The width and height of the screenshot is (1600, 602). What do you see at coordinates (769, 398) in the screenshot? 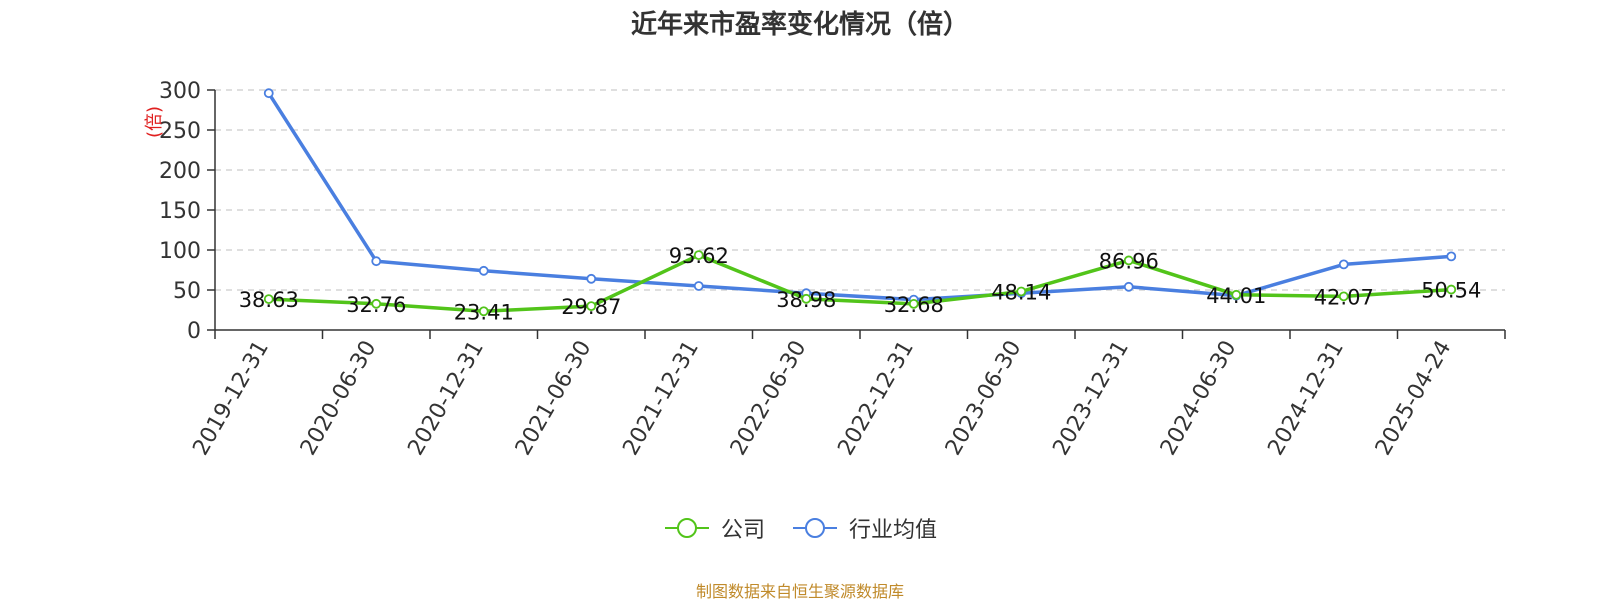
I see `x-tick-label: 2022-06-30` at bounding box center [769, 398].